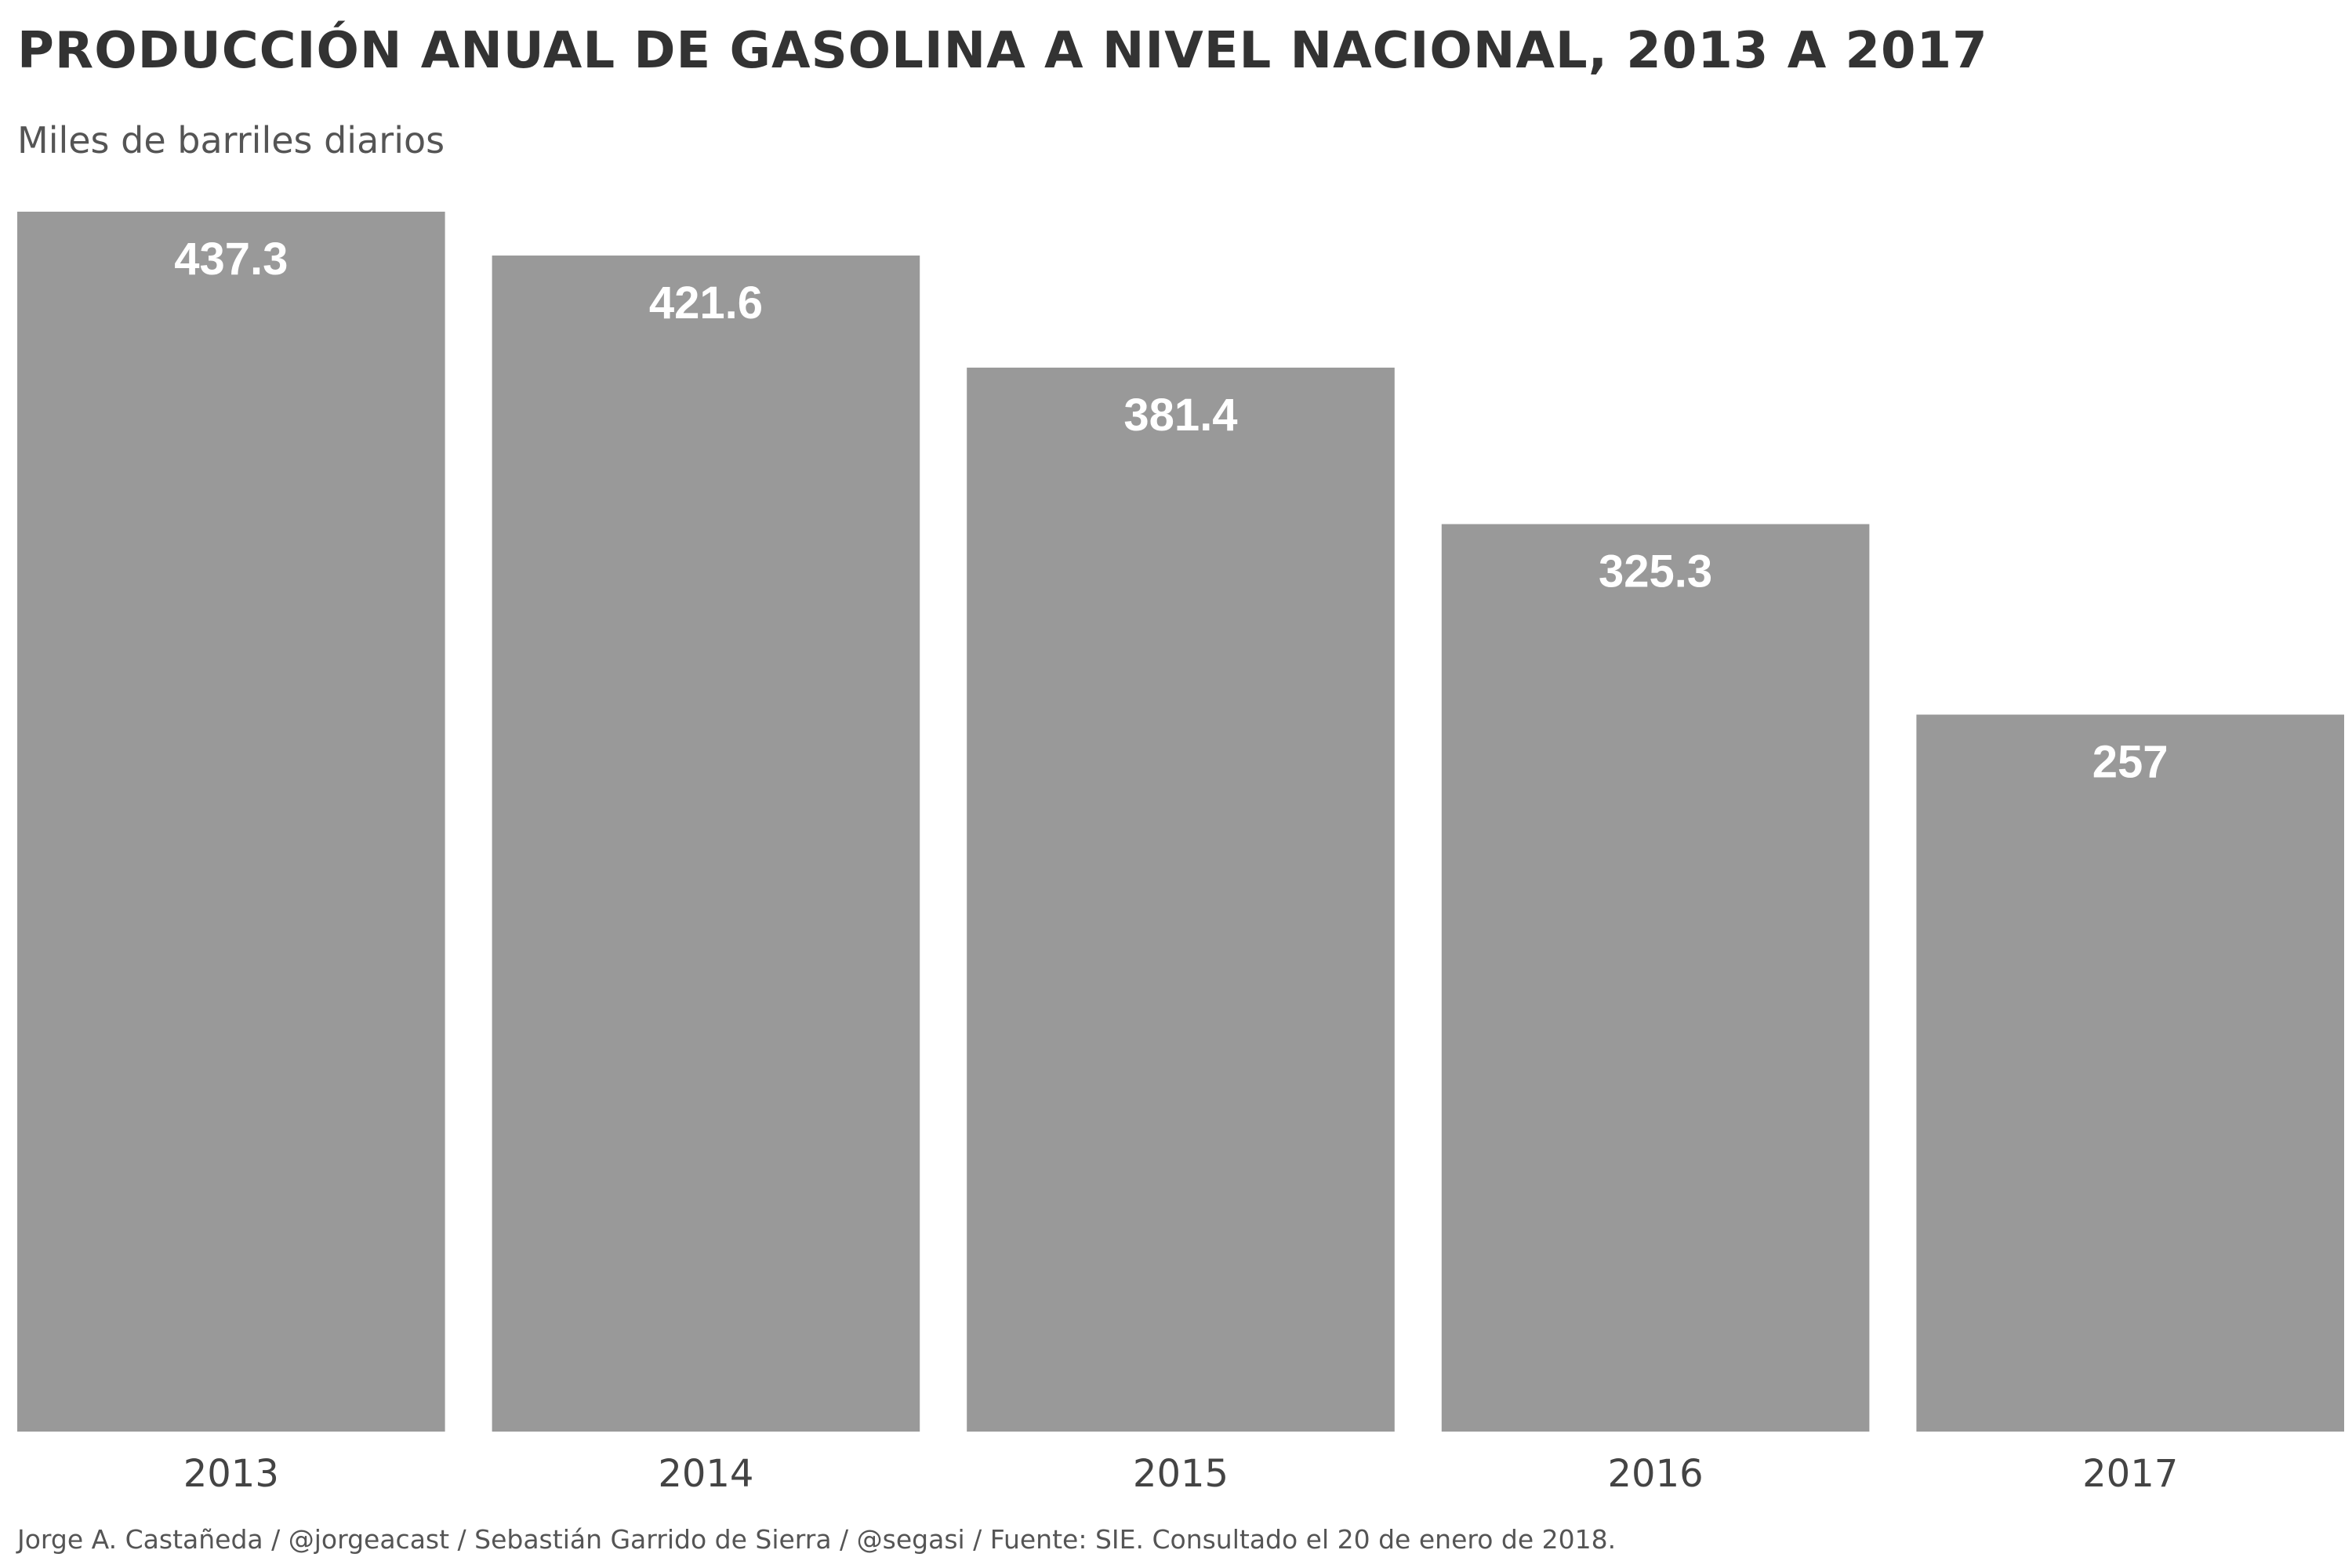 Image resolution: width=2352 pixels, height=1568 pixels. I want to click on bar-2017, so click(2130, 1073).